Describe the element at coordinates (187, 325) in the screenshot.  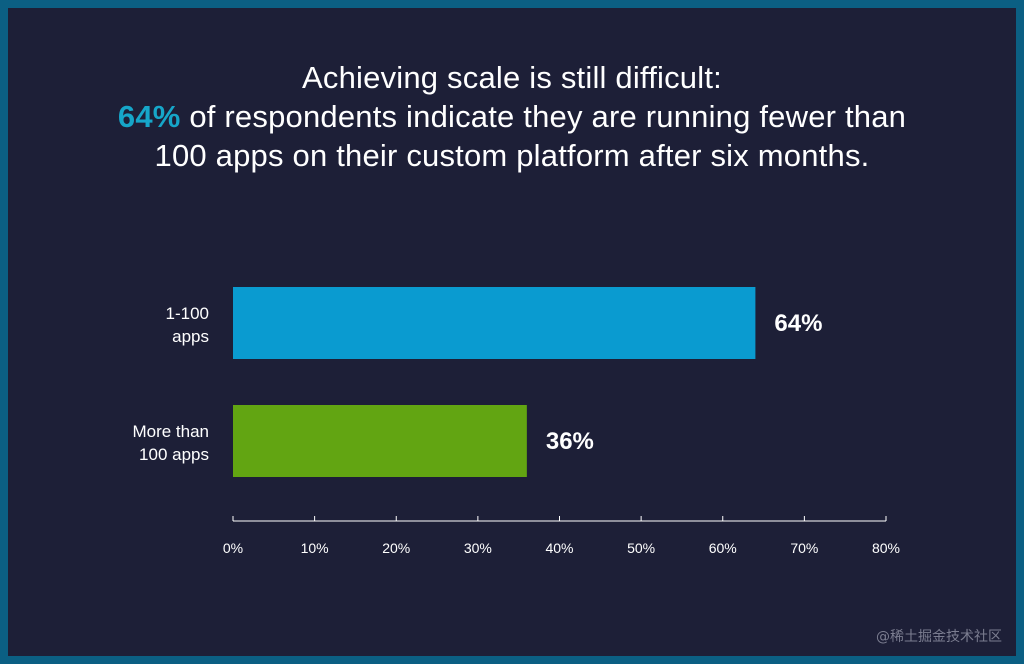
I see `category-label-1: 1-100 apps` at that location.